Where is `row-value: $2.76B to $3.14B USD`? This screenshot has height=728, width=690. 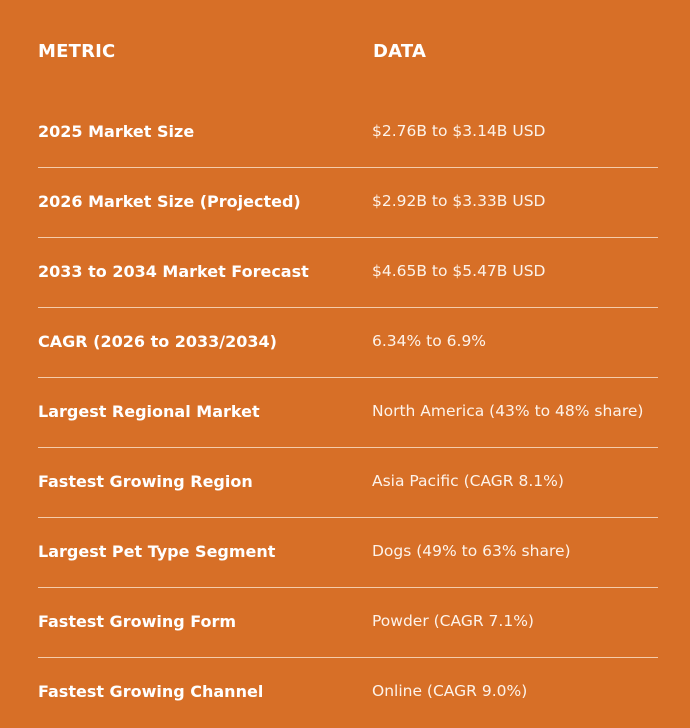 row-value: $2.76B to $3.14B USD is located at coordinates (459, 131).